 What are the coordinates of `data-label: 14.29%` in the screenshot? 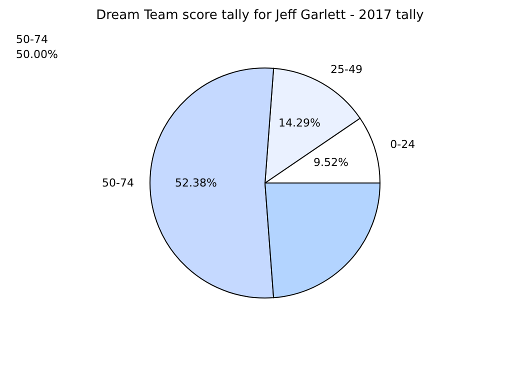 It's located at (299, 123).